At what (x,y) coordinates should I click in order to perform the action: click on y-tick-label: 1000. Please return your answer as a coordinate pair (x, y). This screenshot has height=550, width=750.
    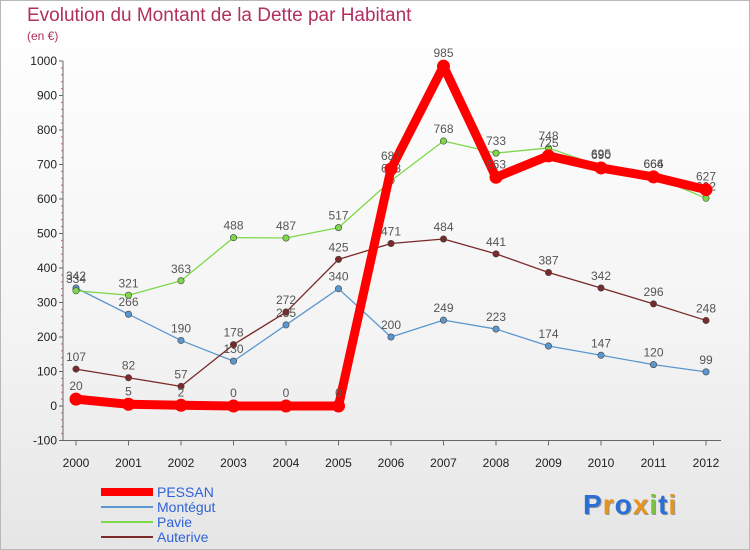
    Looking at the image, I should click on (43, 61).